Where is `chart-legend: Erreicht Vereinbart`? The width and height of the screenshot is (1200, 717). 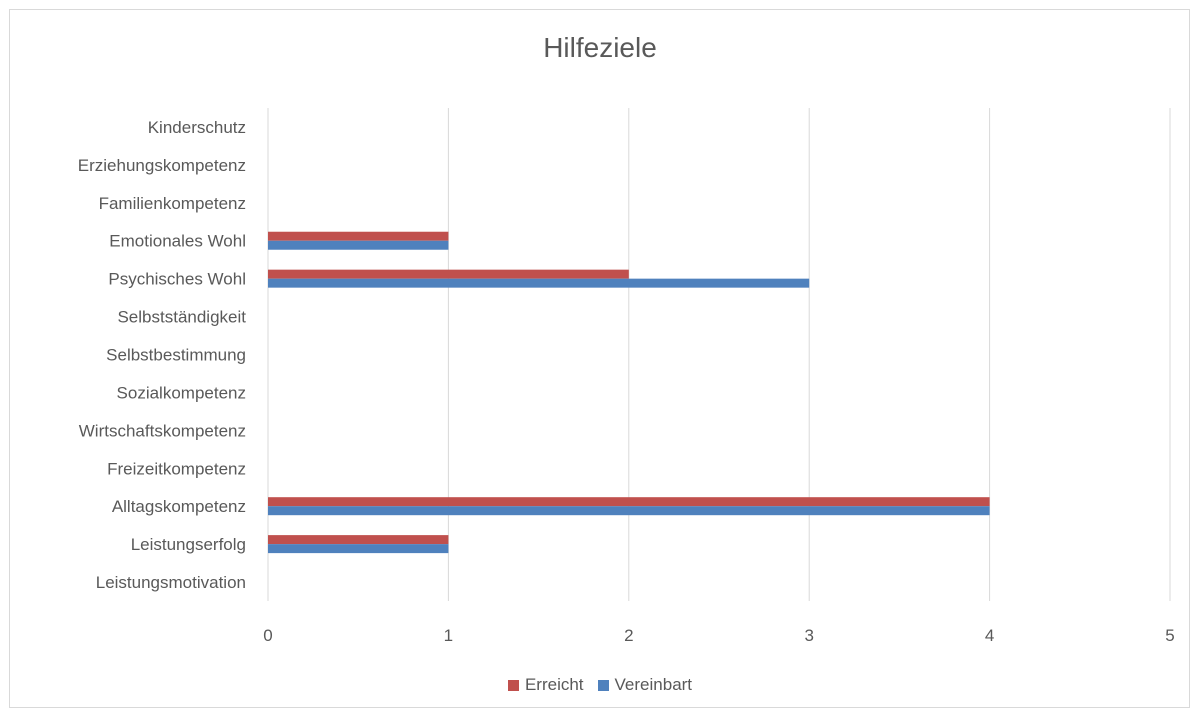
chart-legend: Erreicht Vereinbart is located at coordinates (600, 685).